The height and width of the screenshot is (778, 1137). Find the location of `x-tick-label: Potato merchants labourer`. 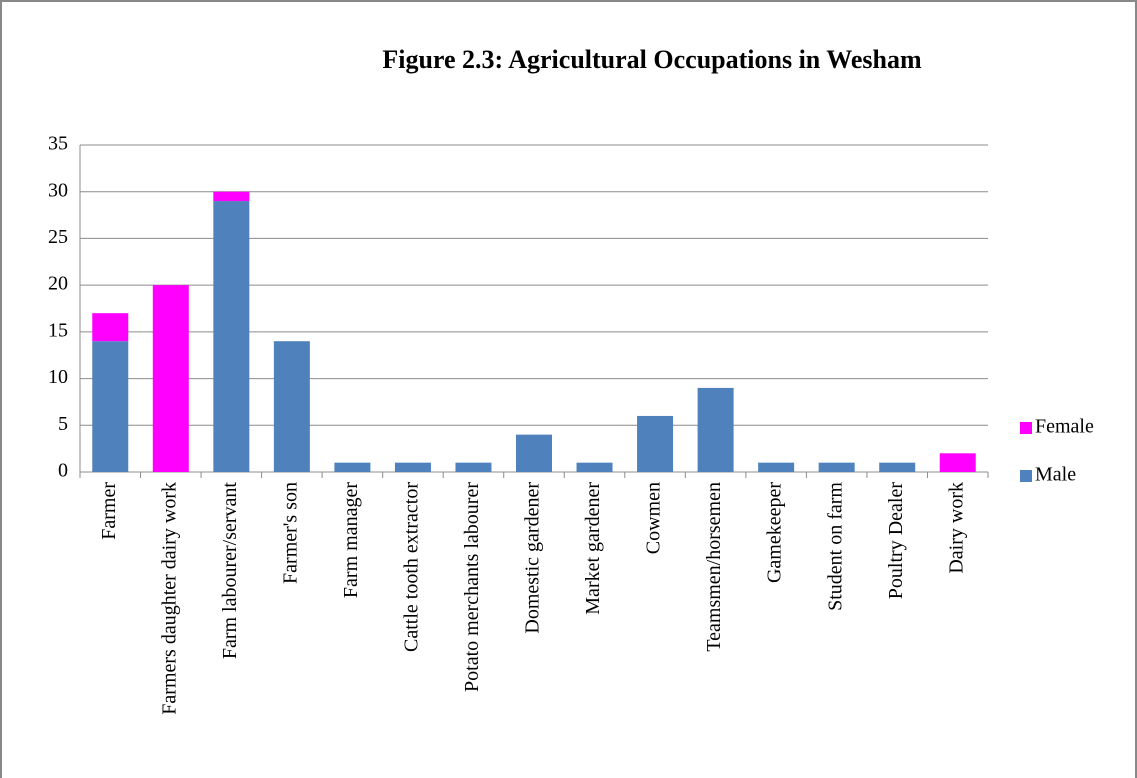

x-tick-label: Potato merchants labourer is located at coordinates (472, 587).